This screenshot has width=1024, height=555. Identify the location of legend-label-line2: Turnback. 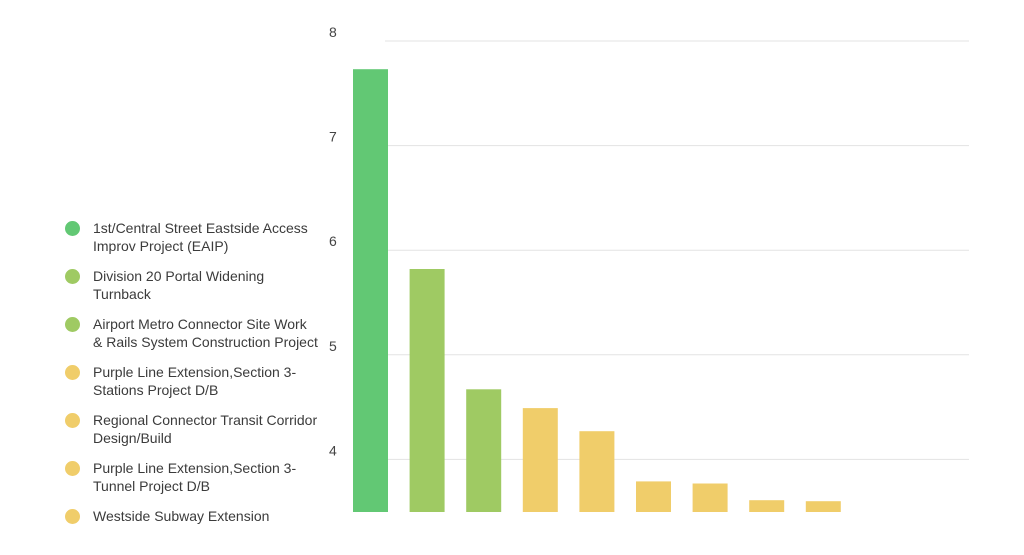
(122, 294).